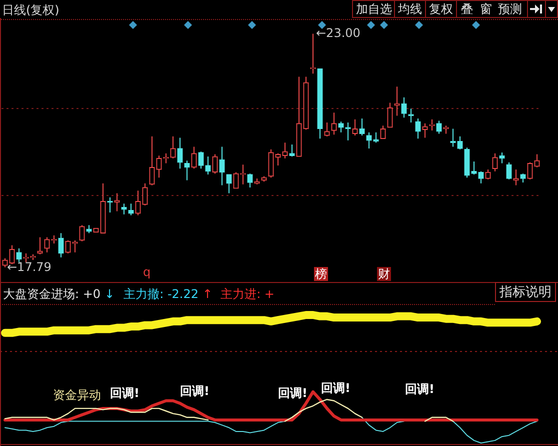  Describe the element at coordinates (486, 9) in the screenshot. I see `text: 窗` at that location.